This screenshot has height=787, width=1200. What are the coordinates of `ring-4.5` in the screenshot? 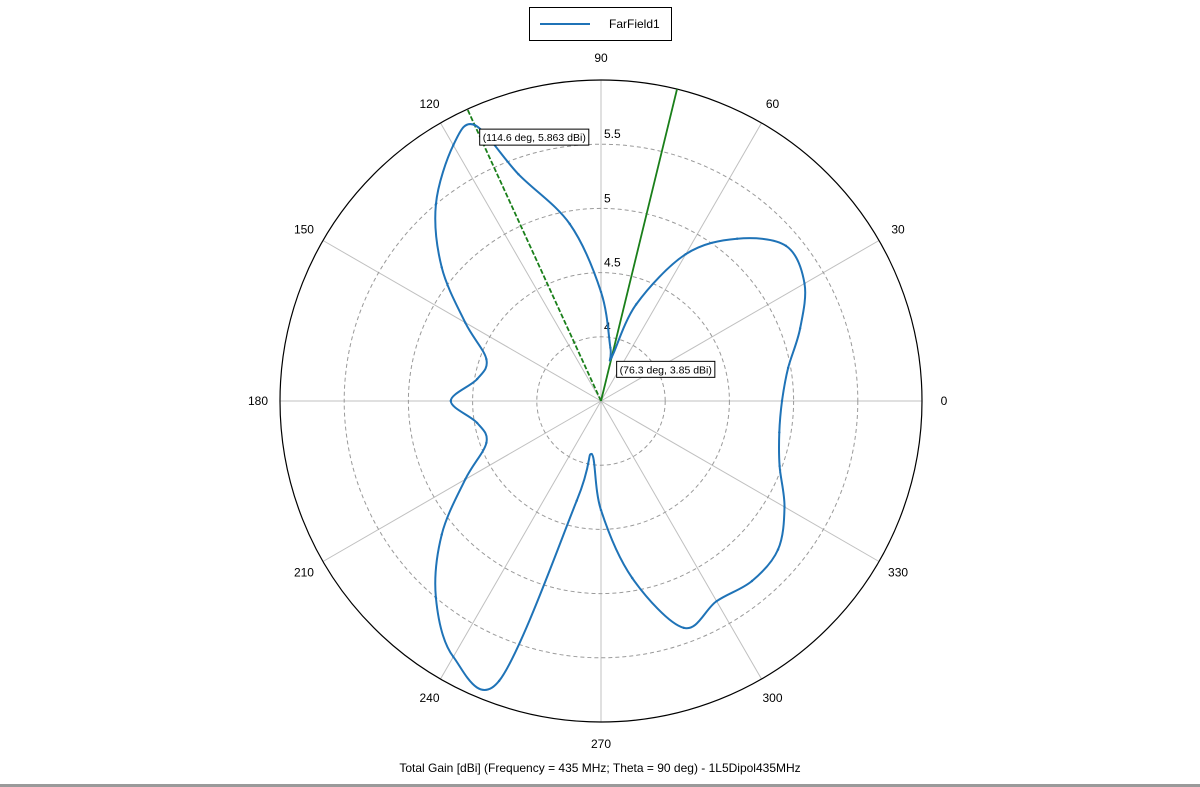 It's located at (601, 401).